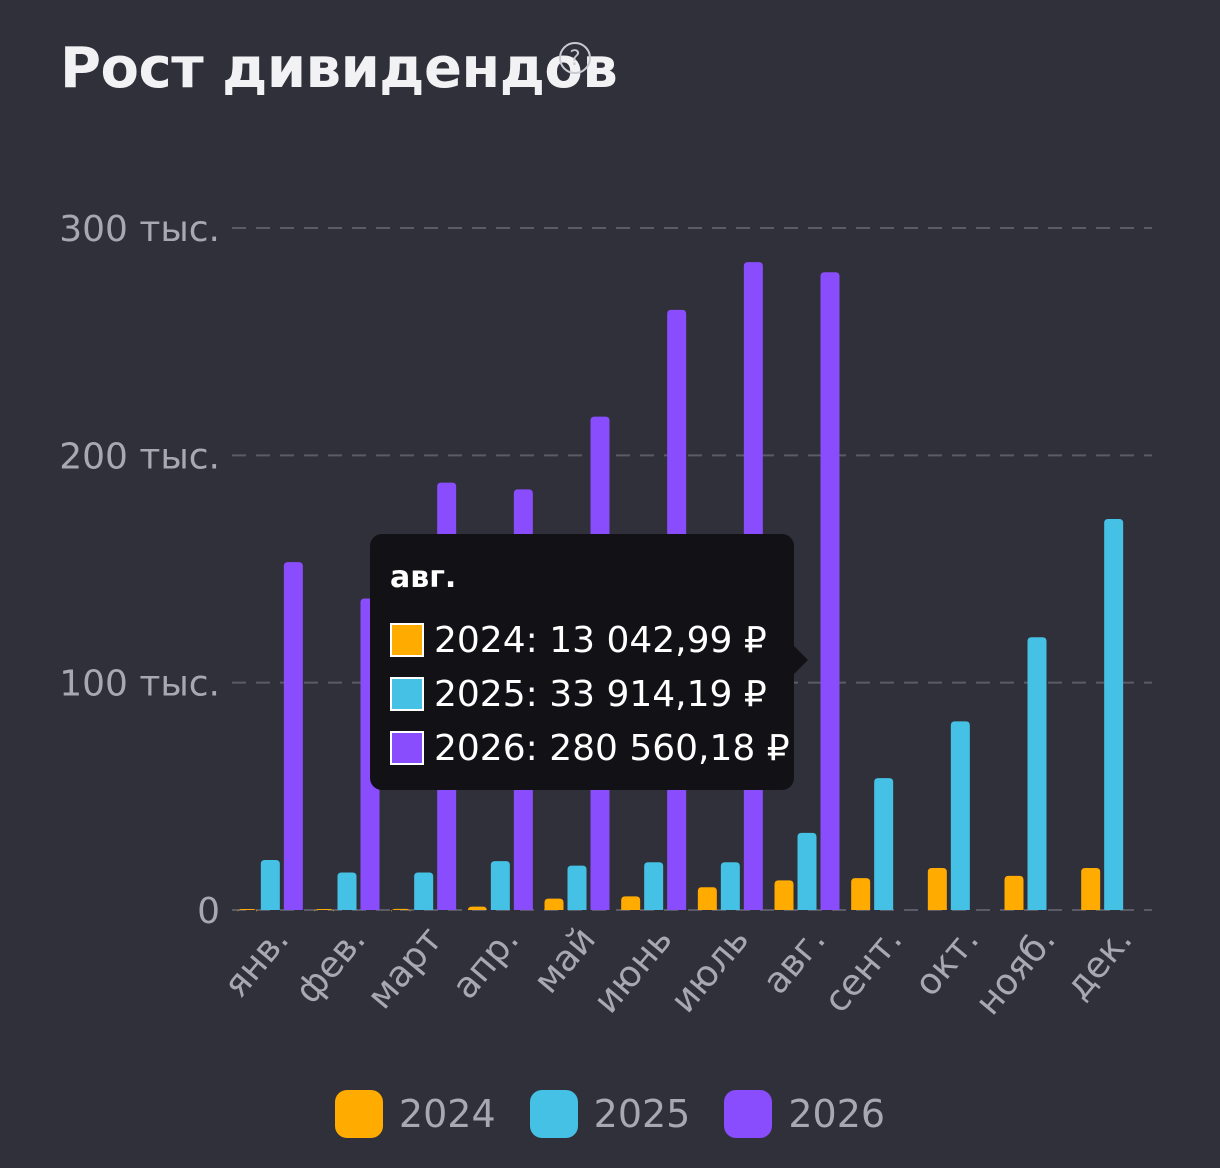 This screenshot has height=1168, width=1220. I want to click on tooltip-row-2026: 2026: 280 560,18 ₽, so click(592, 748).